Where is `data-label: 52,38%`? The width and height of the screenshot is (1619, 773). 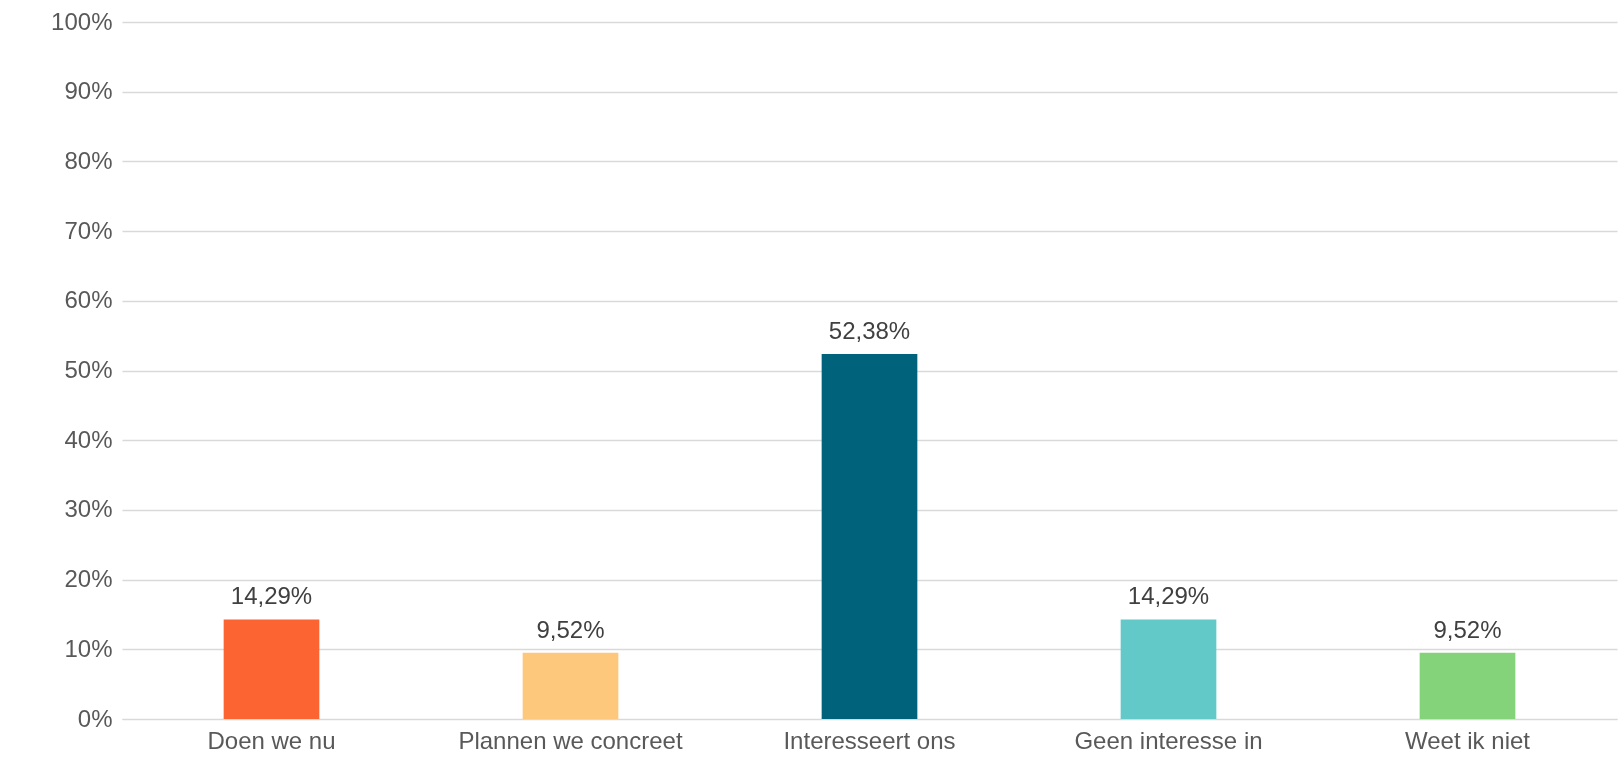
data-label: 52,38% is located at coordinates (869, 330).